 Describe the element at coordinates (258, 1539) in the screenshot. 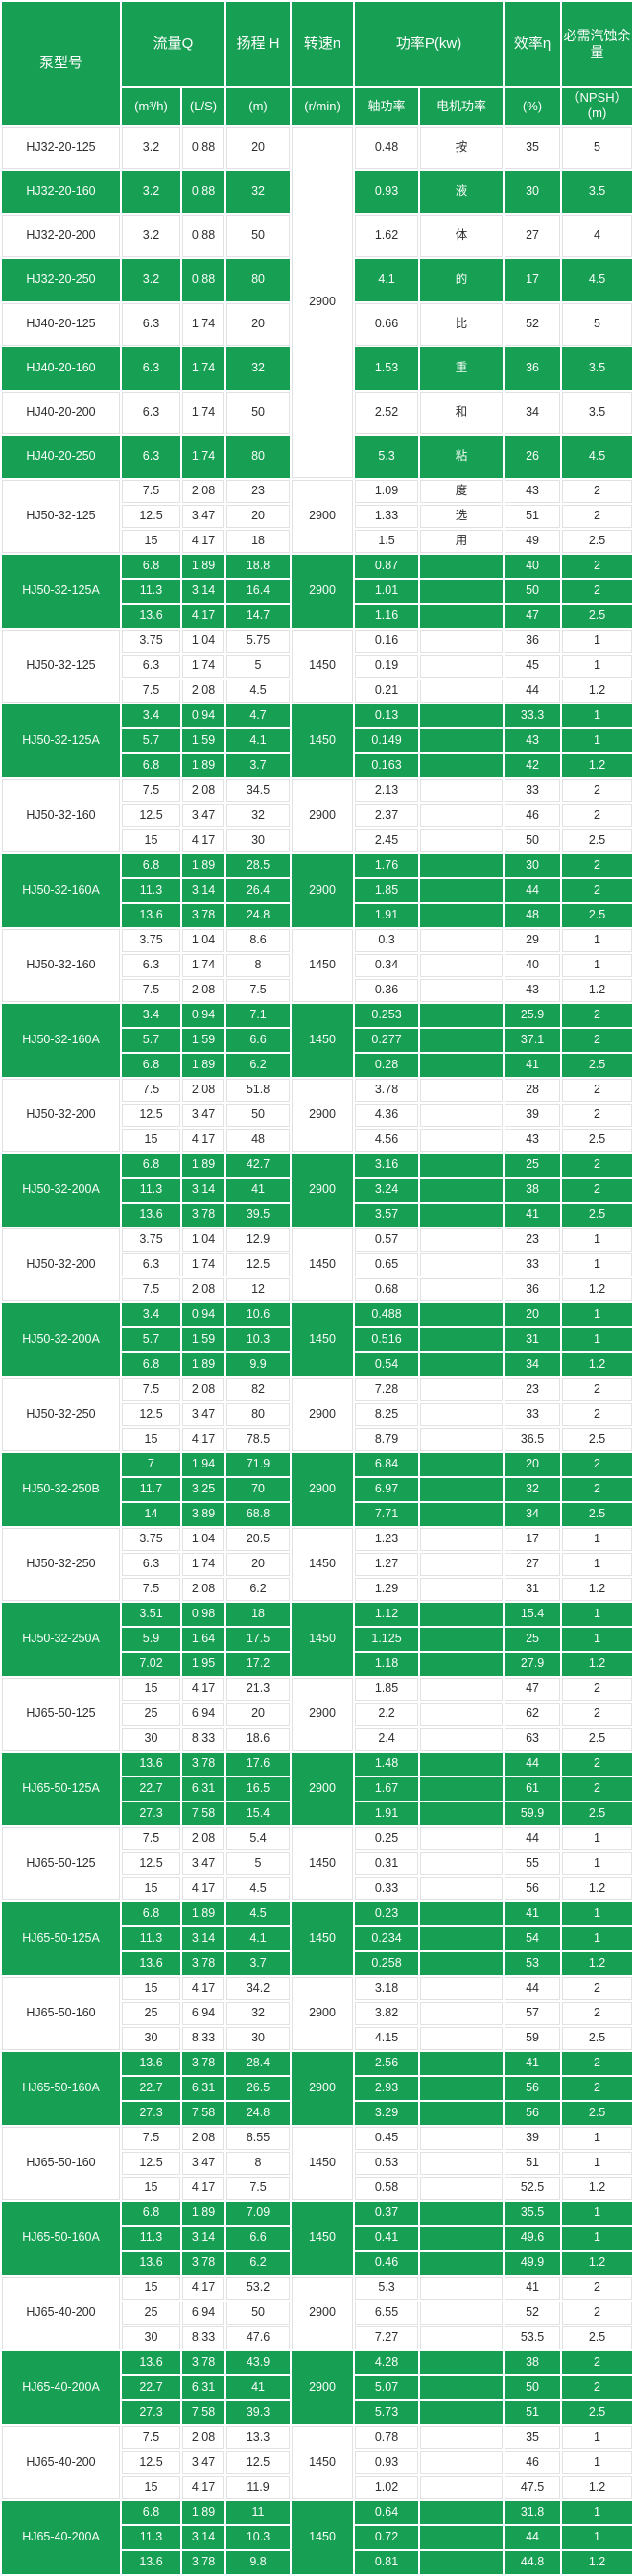

I see `head-cell: 20.5` at that location.